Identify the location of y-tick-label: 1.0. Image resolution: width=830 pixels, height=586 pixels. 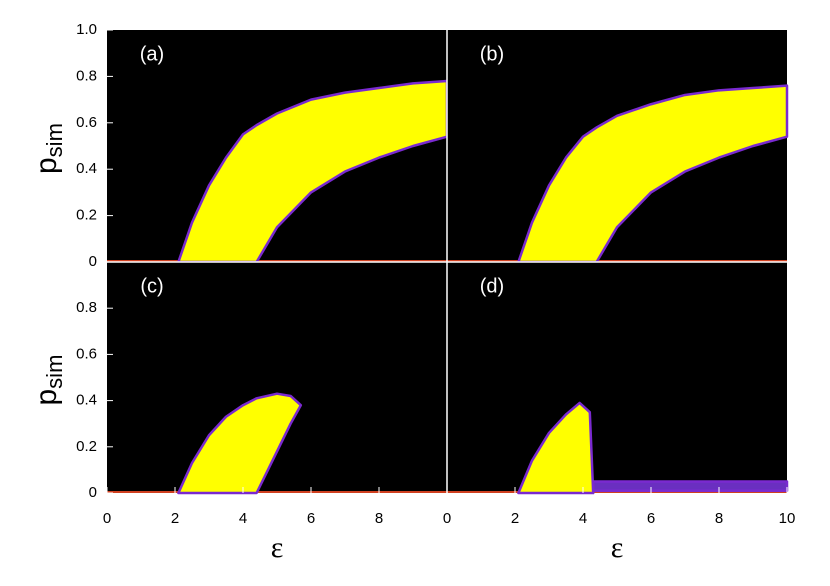
(86, 29).